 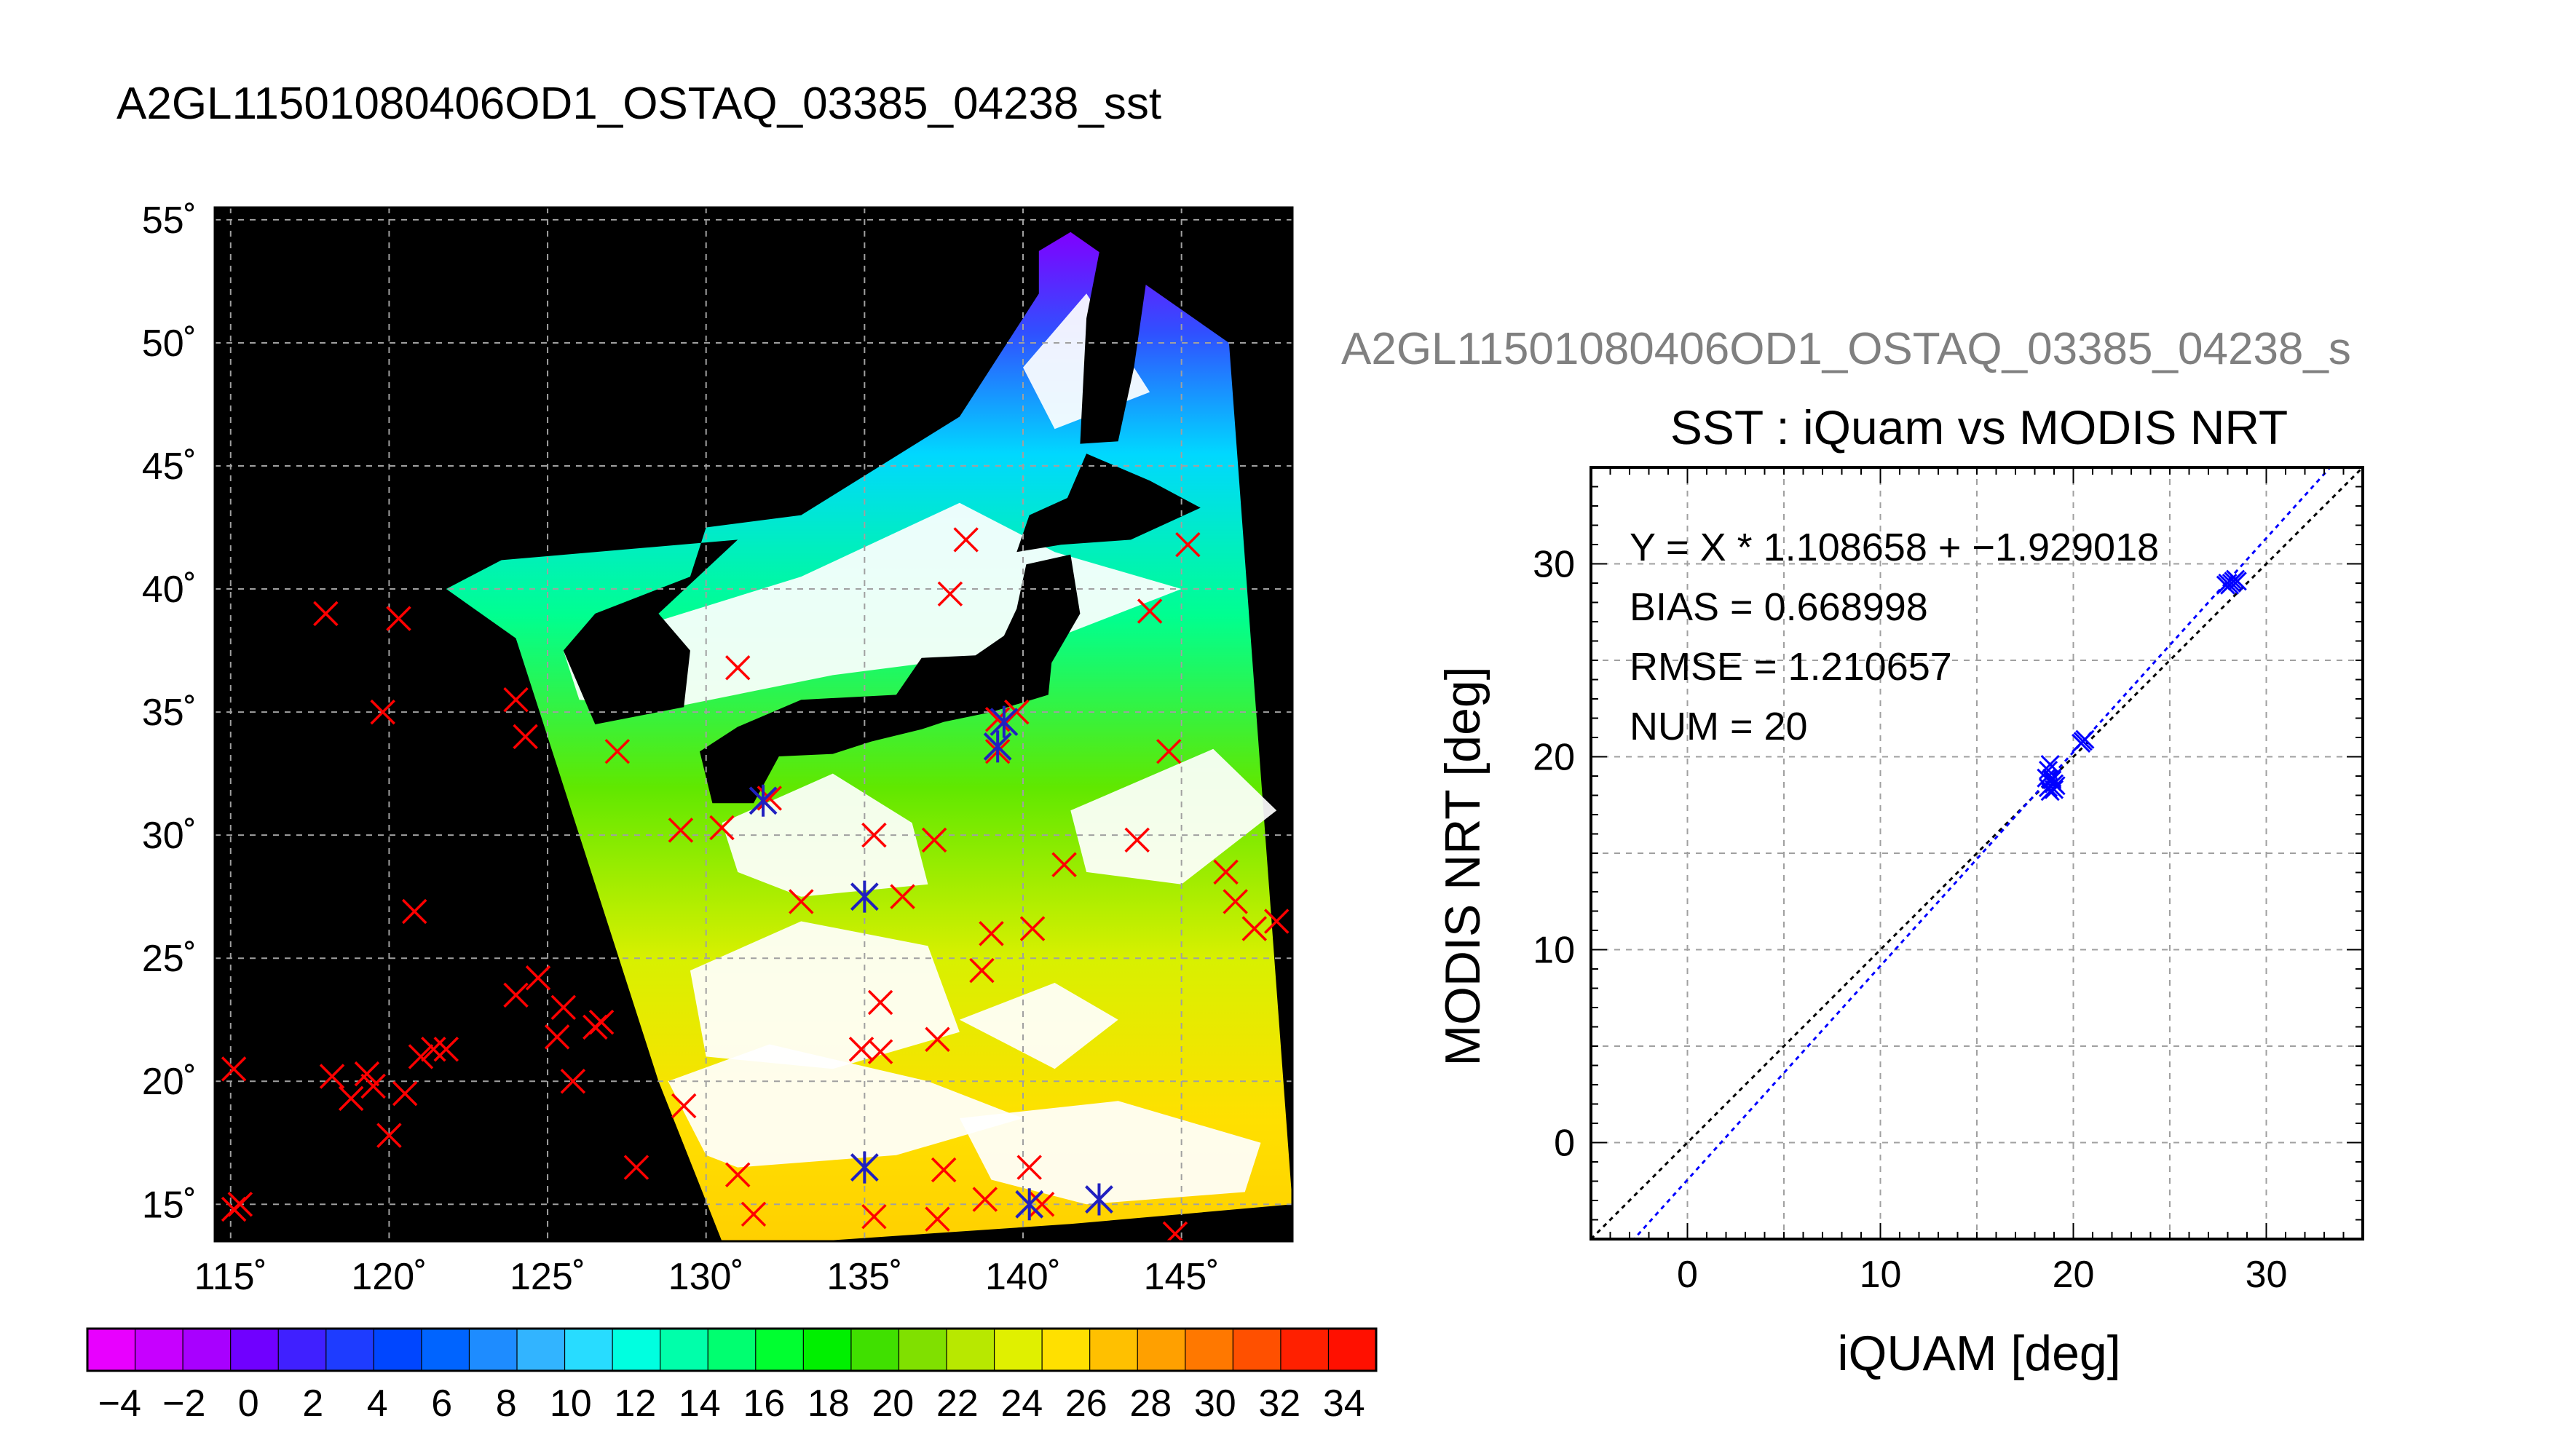 I want to click on scatter-subtitle: SST : iQuam vs MODIS NRT, so click(x=1979, y=427).